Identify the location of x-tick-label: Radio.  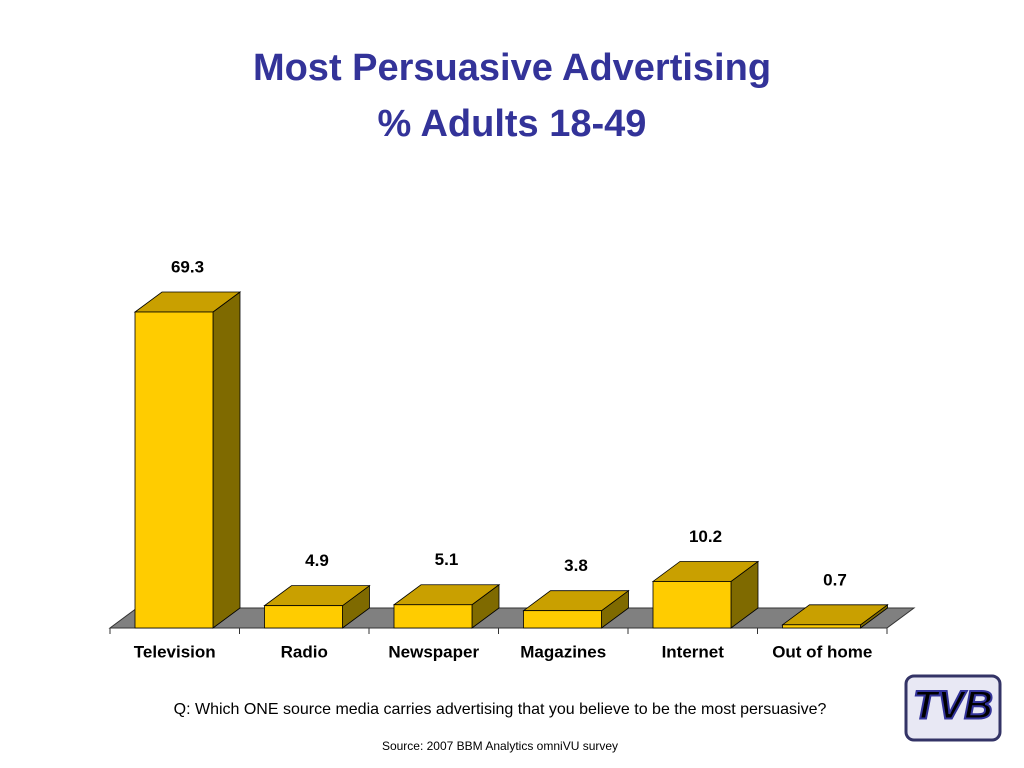
(304, 651).